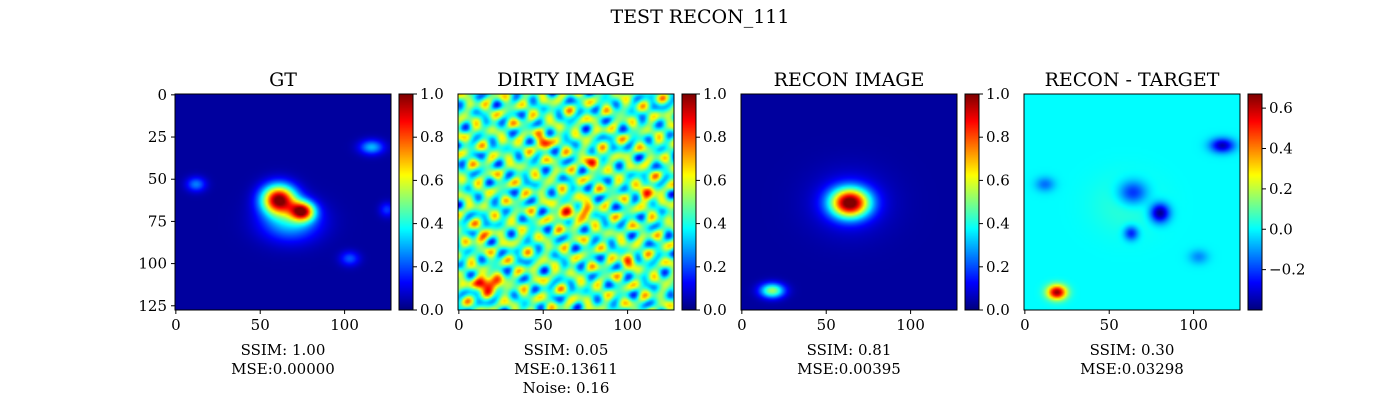 The image size is (1400, 400). I want to click on metric-line: MSE:0.13611, so click(566, 369).